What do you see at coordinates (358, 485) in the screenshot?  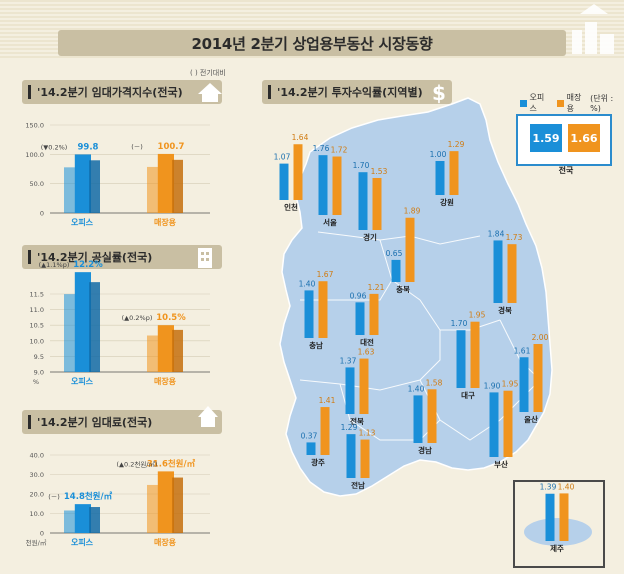 I see `region-label-전남: 전남` at bounding box center [358, 485].